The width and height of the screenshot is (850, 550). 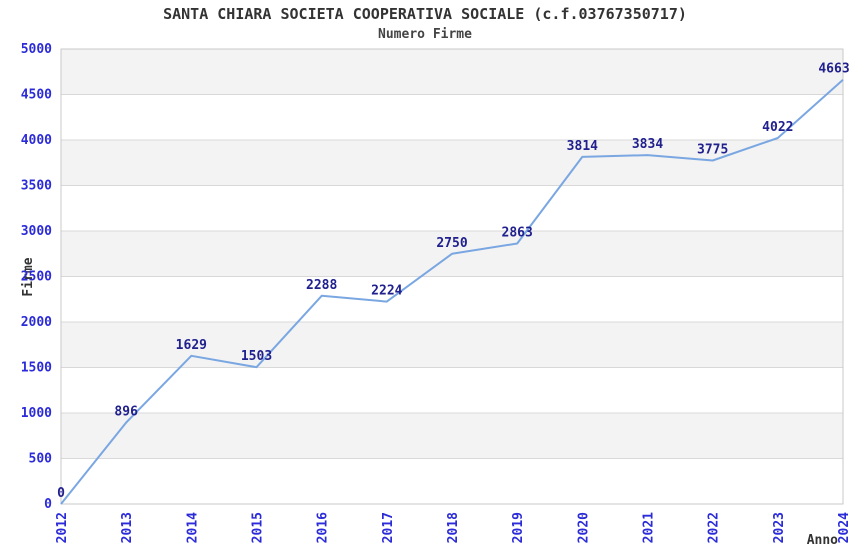 I want to click on data-label: 896, so click(x=126, y=411).